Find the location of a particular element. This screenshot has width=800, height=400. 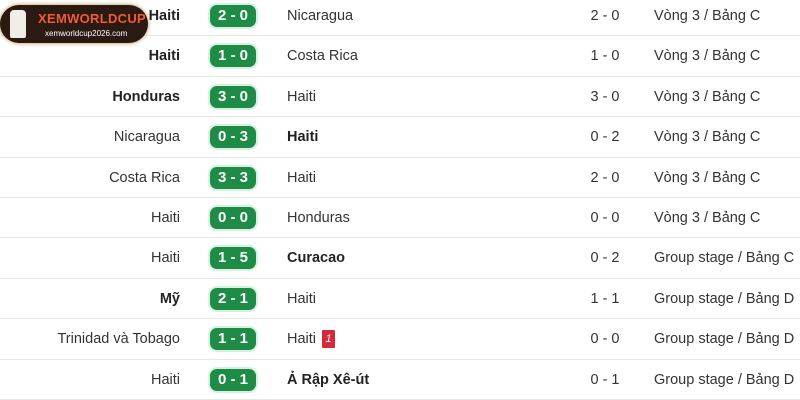

score-badge: 0 - 1 is located at coordinates (233, 379).